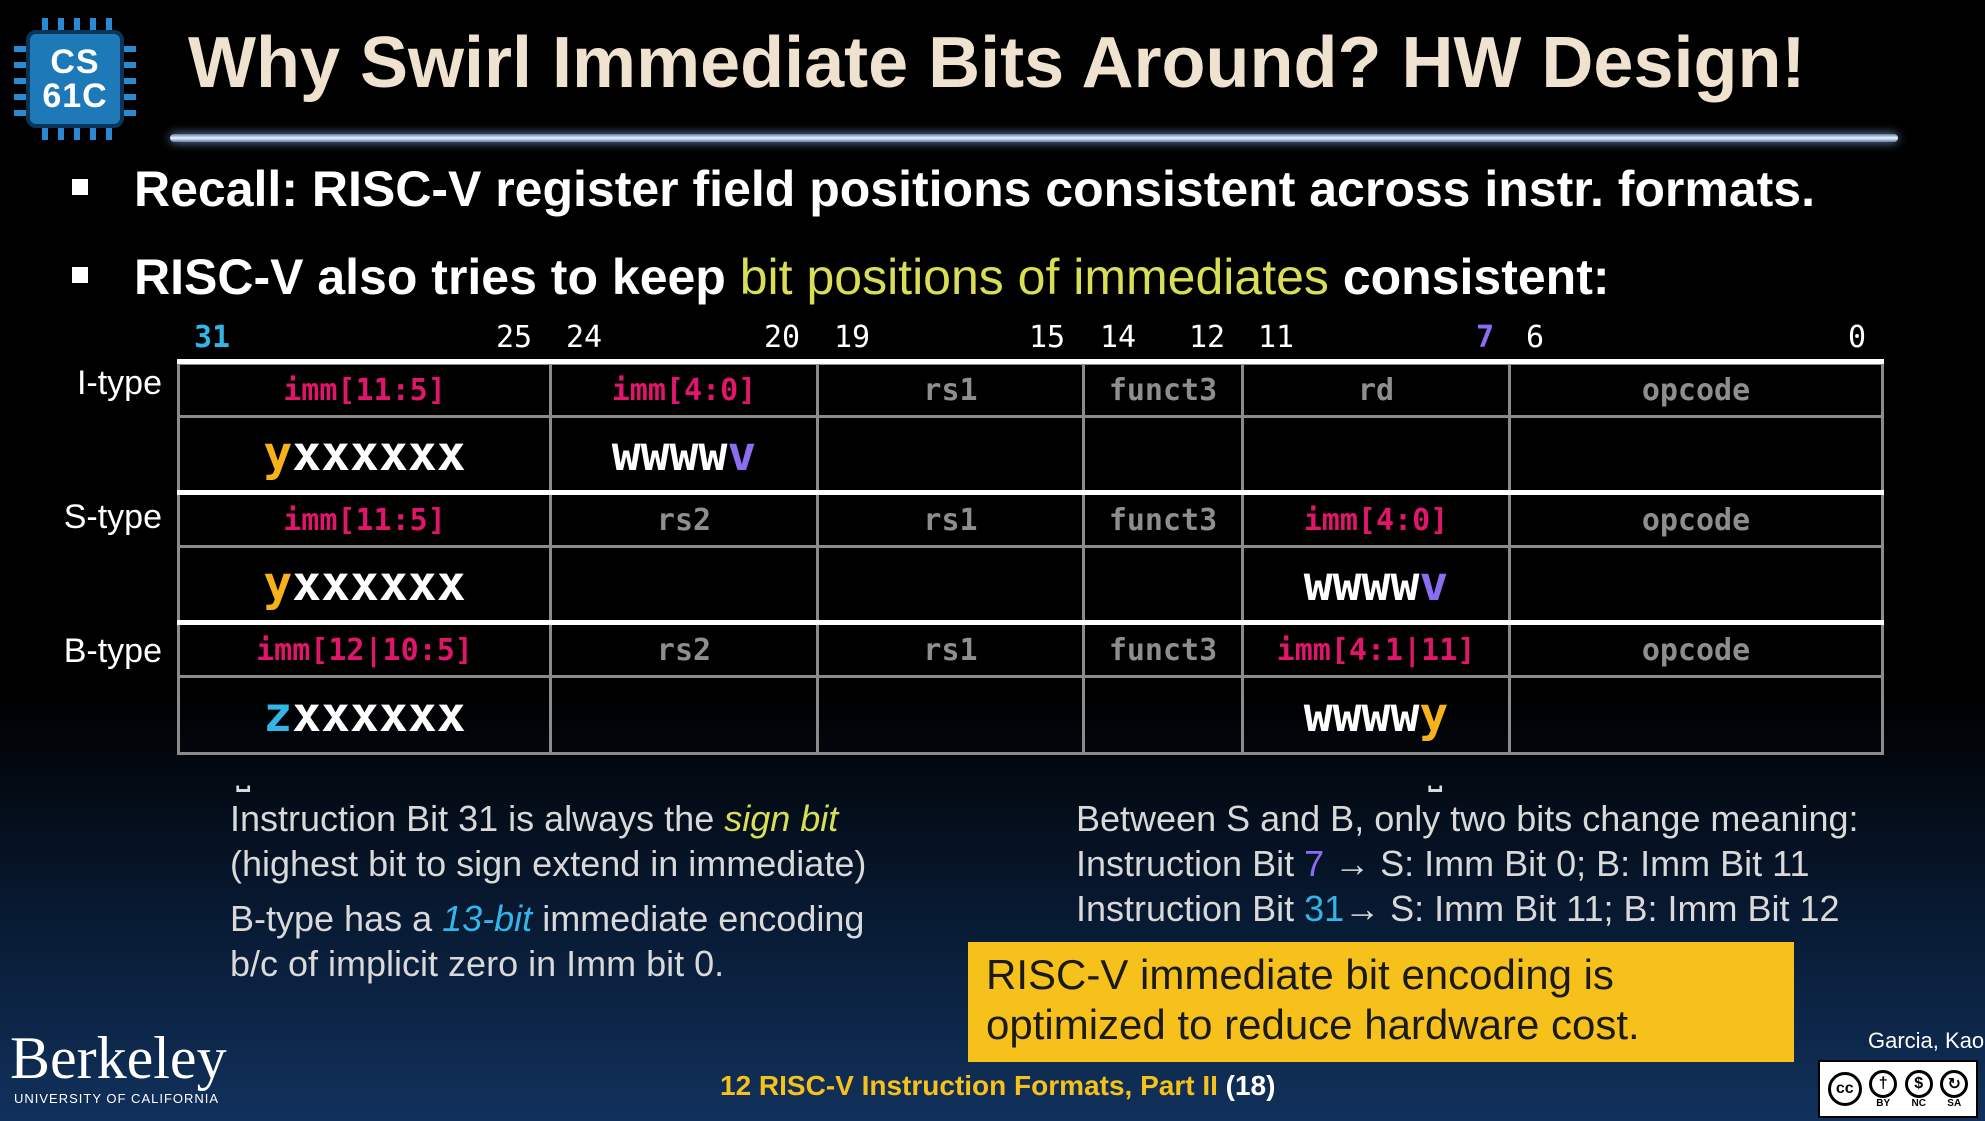 This screenshot has height=1121, width=1985. I want to click on i-type-field-imm-11-5: imm[11:5], so click(364, 390).